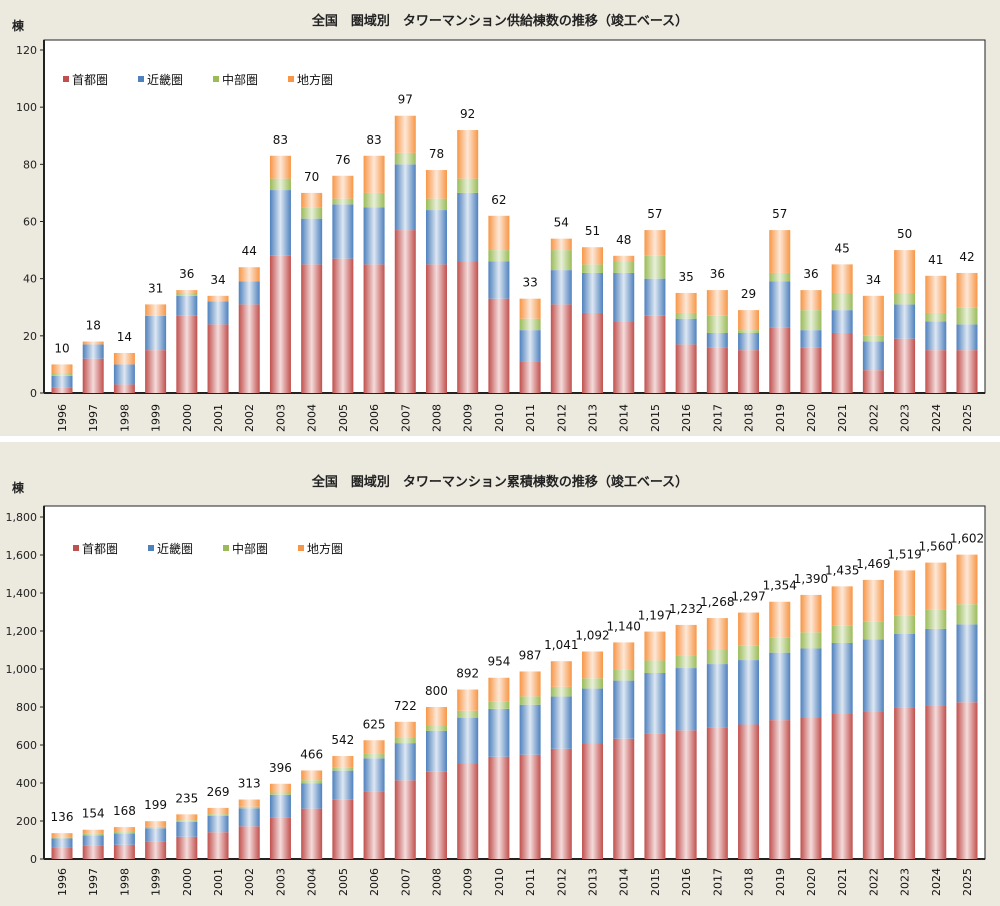 The width and height of the screenshot is (1000, 906). I want to click on bar-segment-kinki-2006, so click(374, 236).